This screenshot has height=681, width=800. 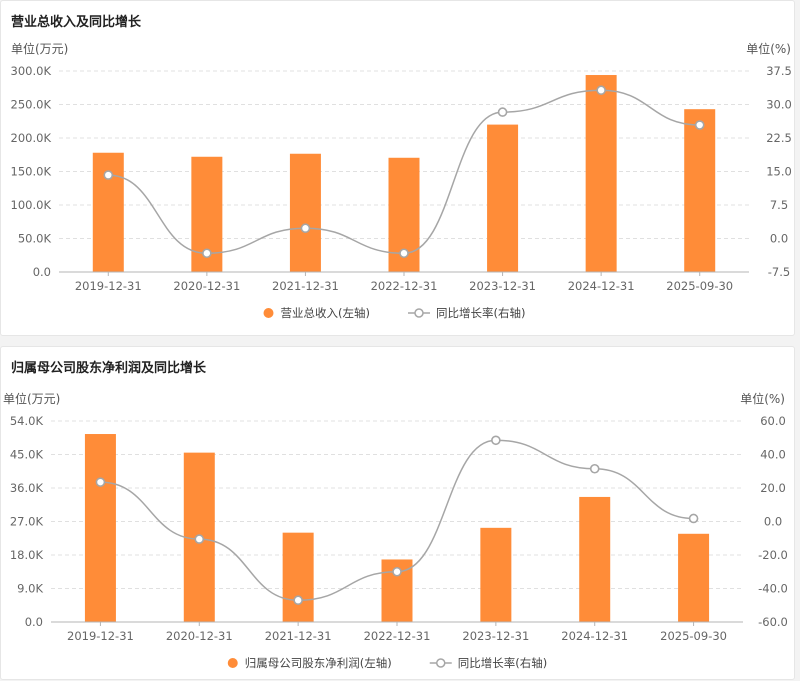 I want to click on left-tick-label: 18.0K, so click(x=27, y=555).